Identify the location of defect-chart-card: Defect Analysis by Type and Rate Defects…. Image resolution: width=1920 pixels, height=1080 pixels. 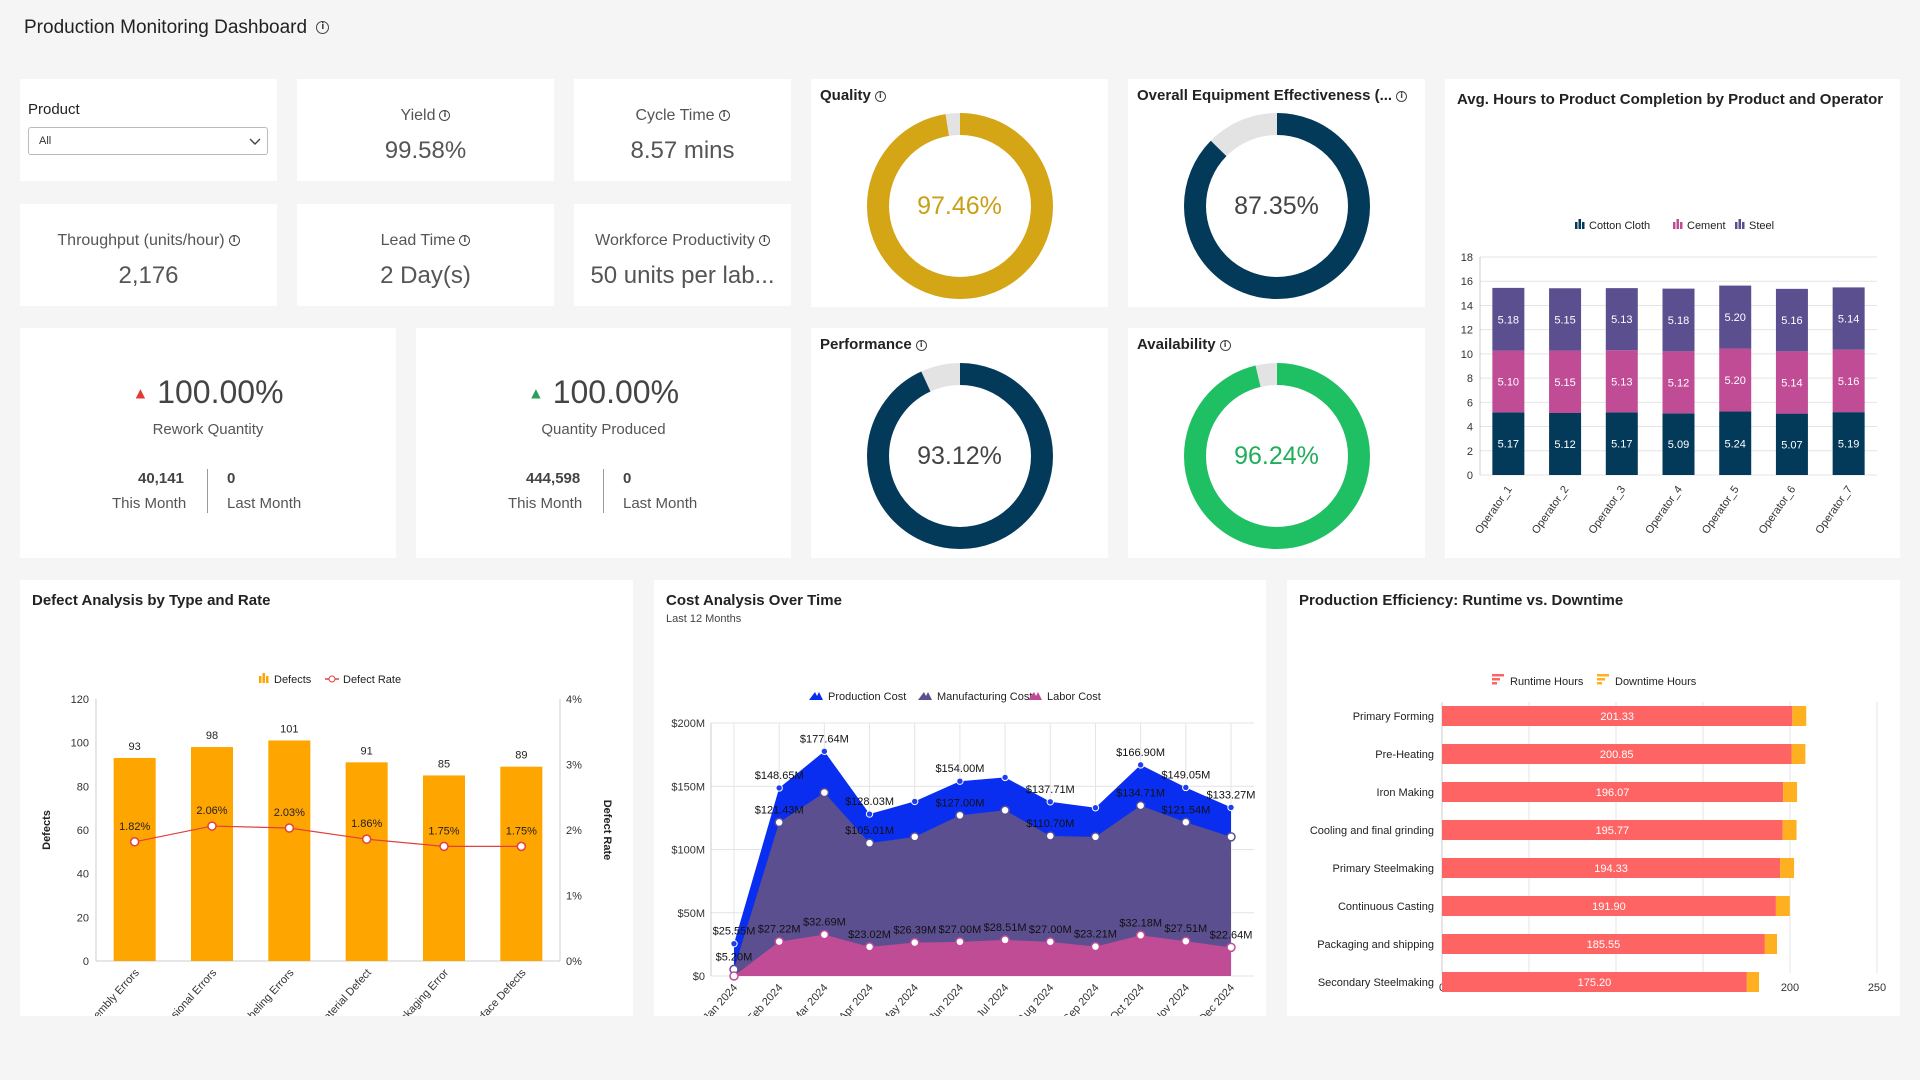
(326, 798).